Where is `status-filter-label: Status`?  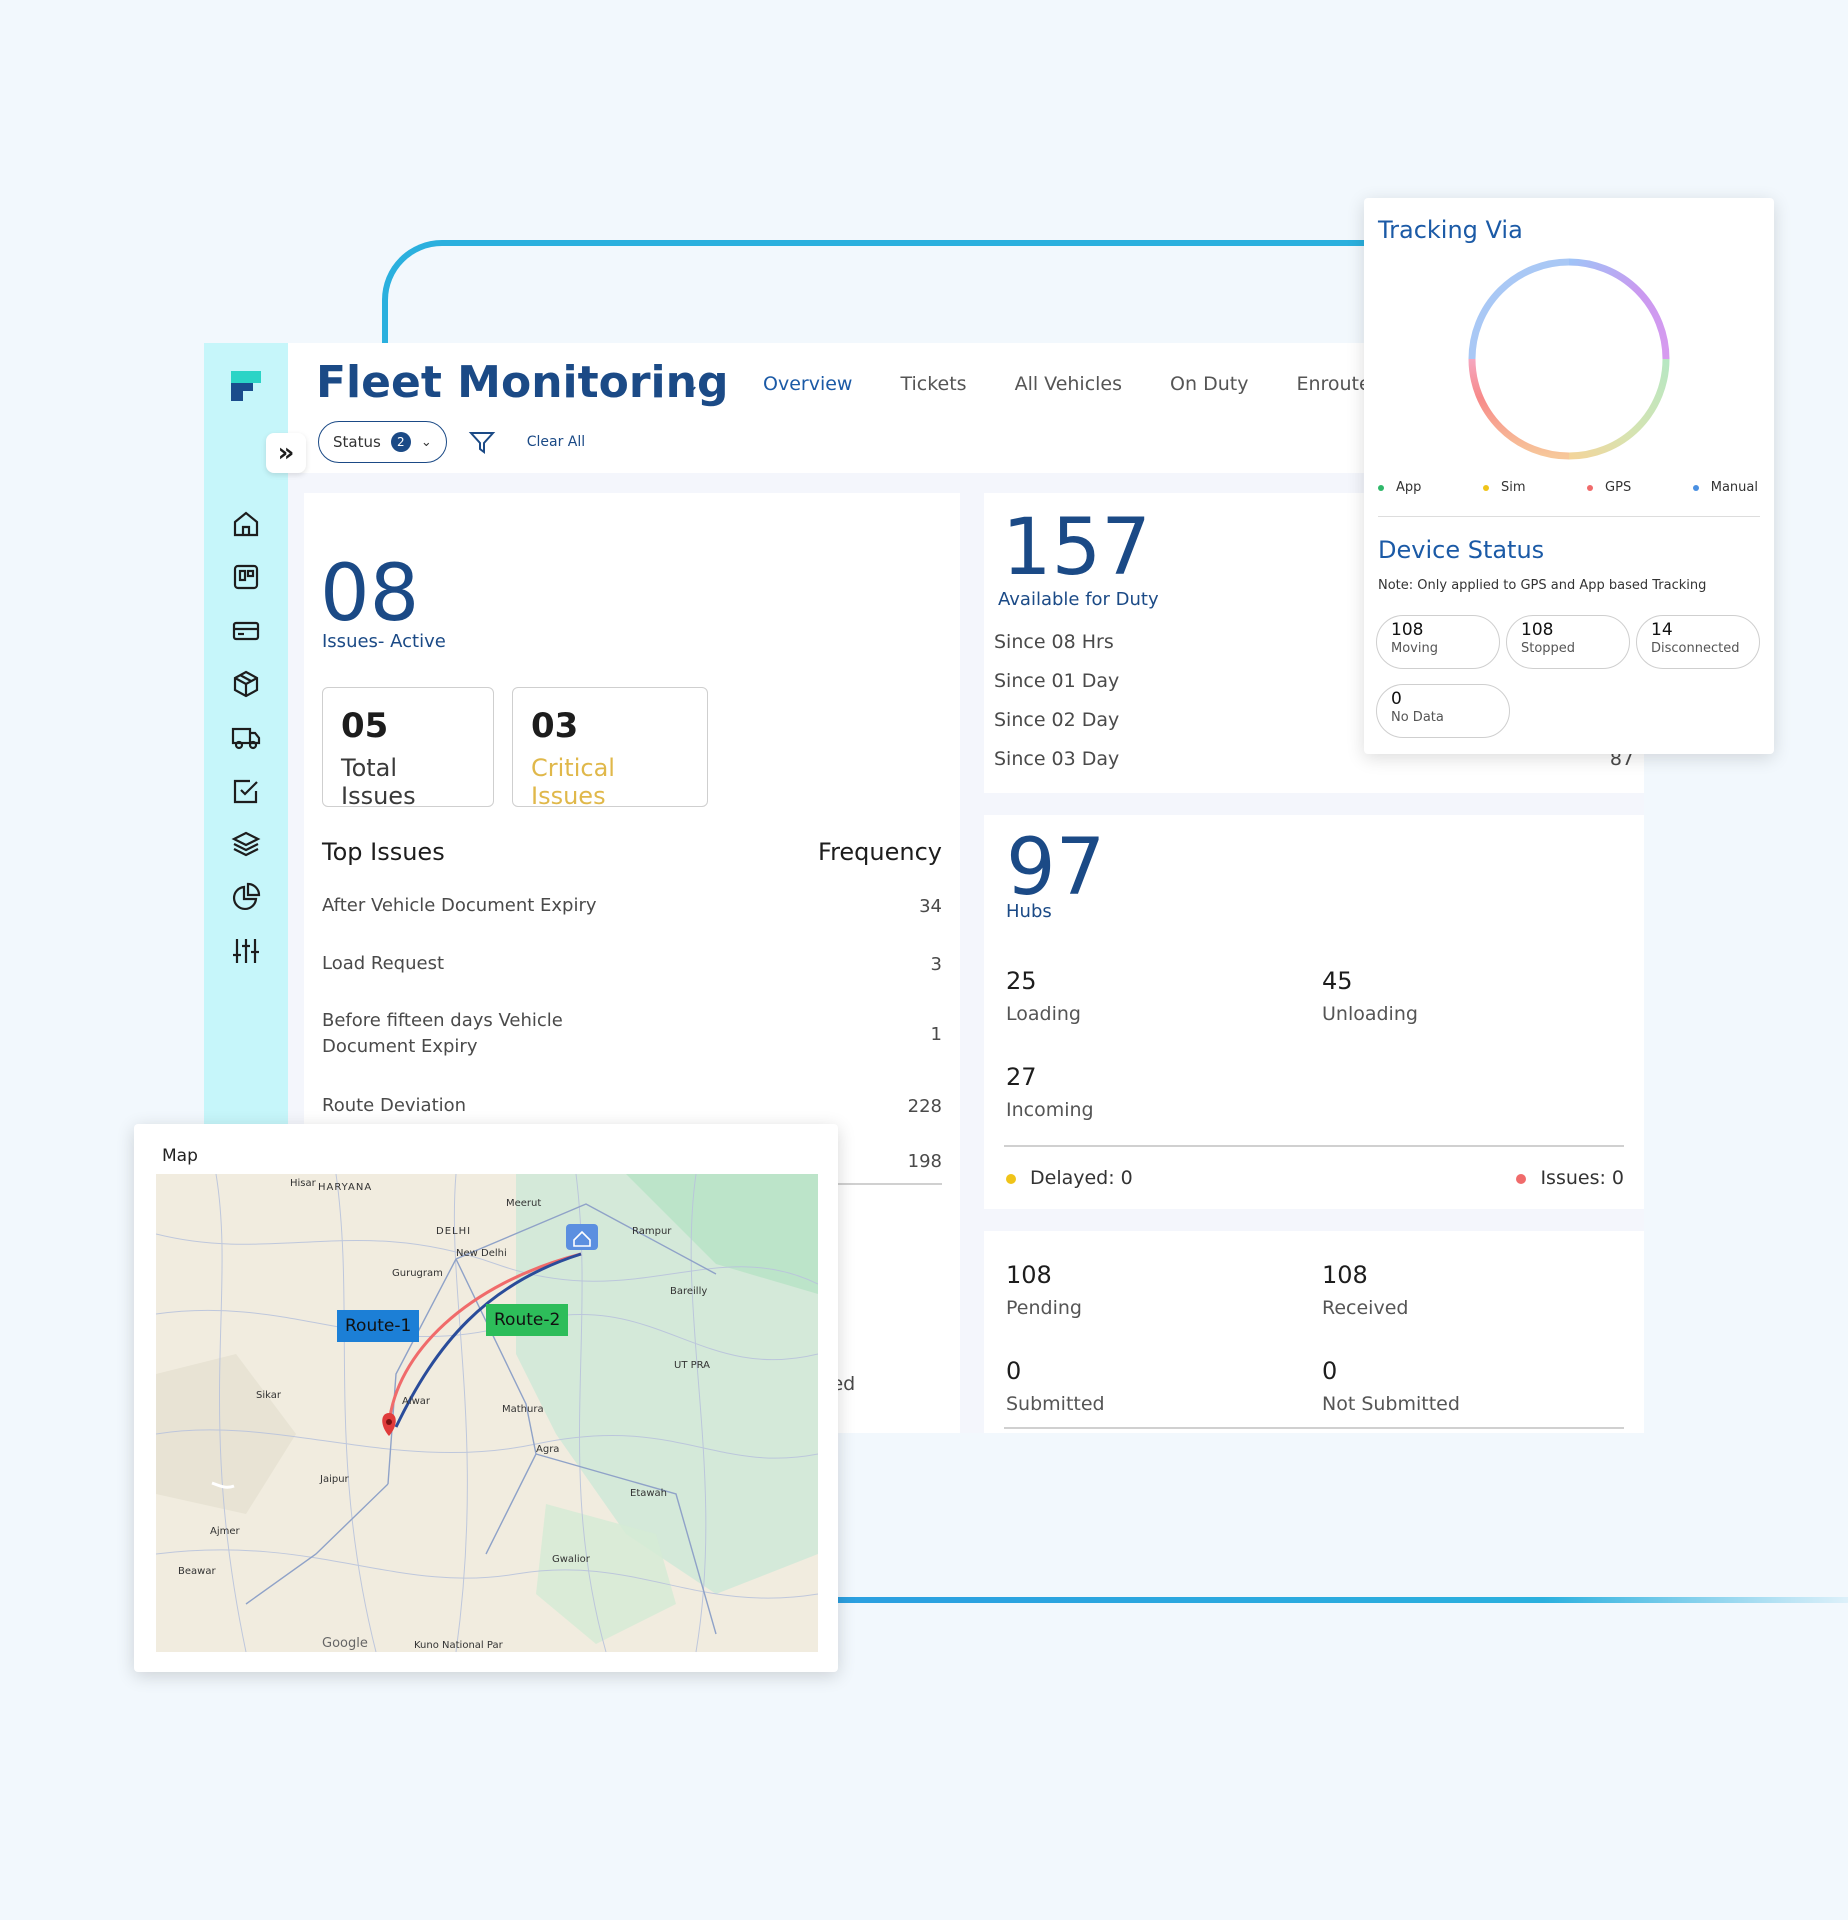 status-filter-label: Status is located at coordinates (357, 442).